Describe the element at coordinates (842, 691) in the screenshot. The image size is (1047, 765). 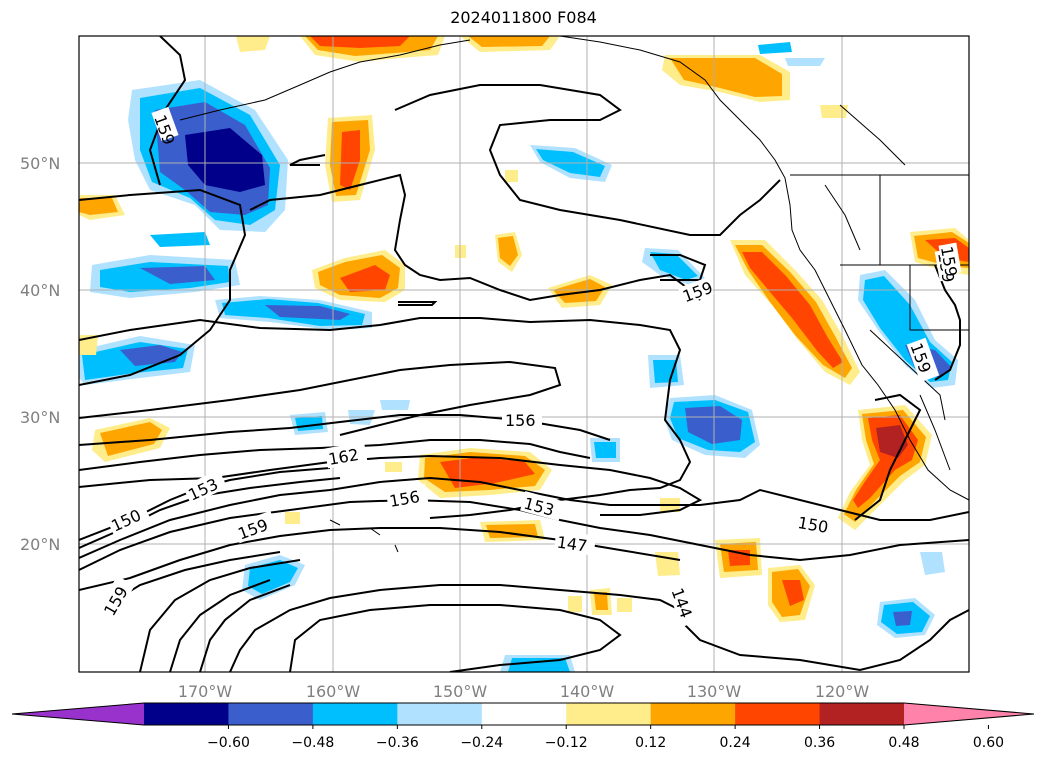
I see `lon-label: 120°W` at that location.